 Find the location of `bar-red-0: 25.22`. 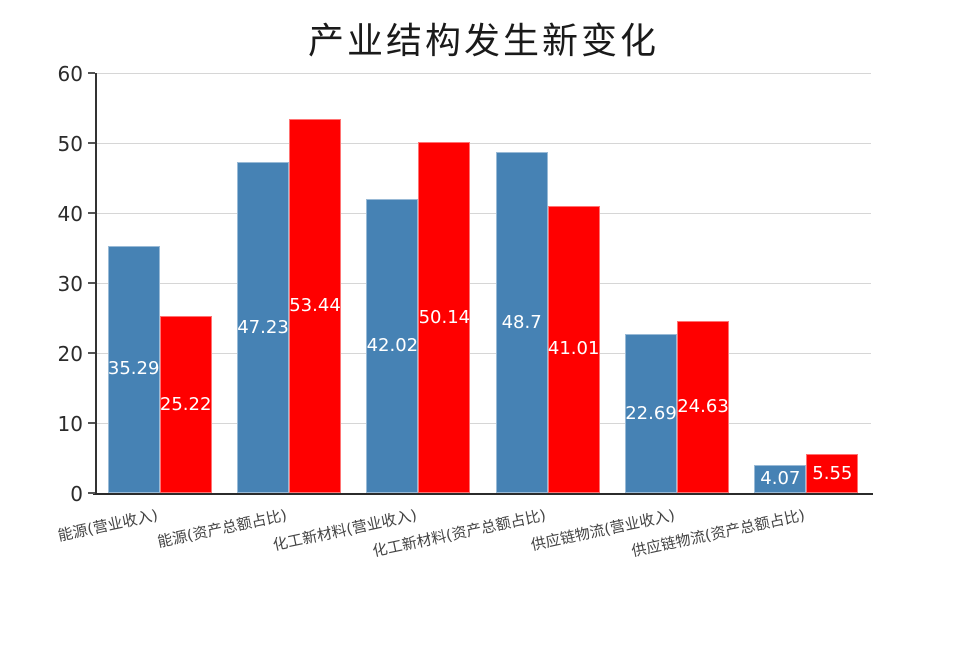

bar-red-0: 25.22 is located at coordinates (185, 404).